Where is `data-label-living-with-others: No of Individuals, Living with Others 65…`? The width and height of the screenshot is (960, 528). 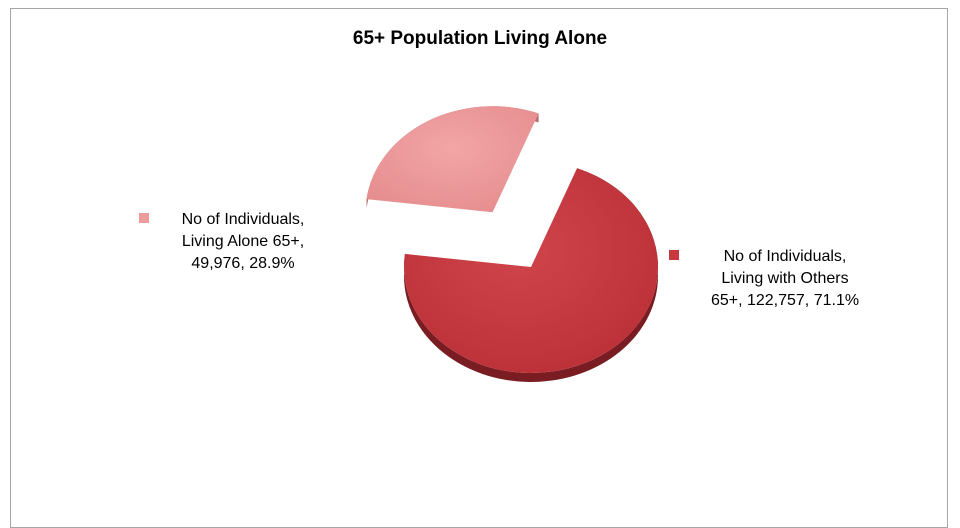
data-label-living-with-others: No of Individuals, Living with Others 65… is located at coordinates (785, 279).